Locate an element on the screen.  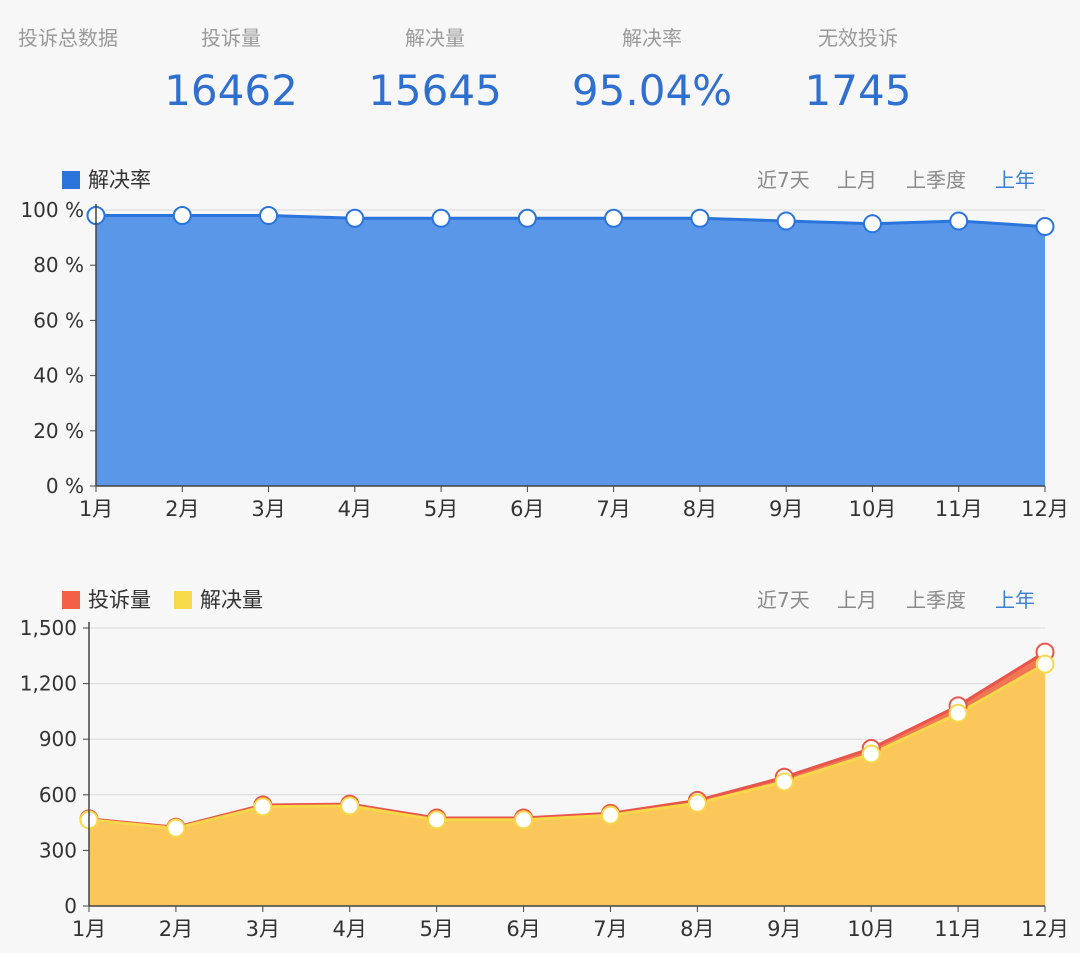
chart2-tab-last-year: 上年 is located at coordinates (1015, 600).